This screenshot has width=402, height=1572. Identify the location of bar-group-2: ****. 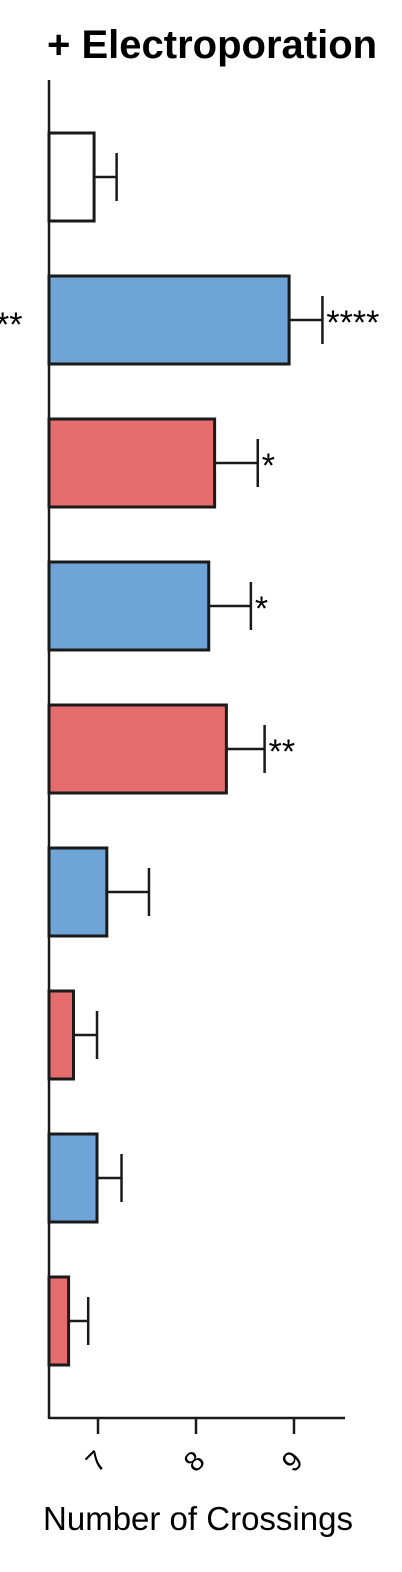
(213, 320).